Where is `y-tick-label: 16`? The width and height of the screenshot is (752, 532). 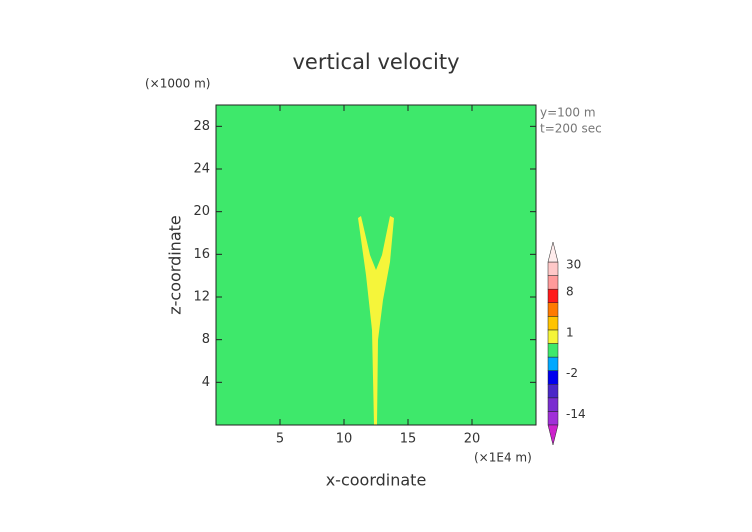 y-tick-label: 16 is located at coordinates (201, 254).